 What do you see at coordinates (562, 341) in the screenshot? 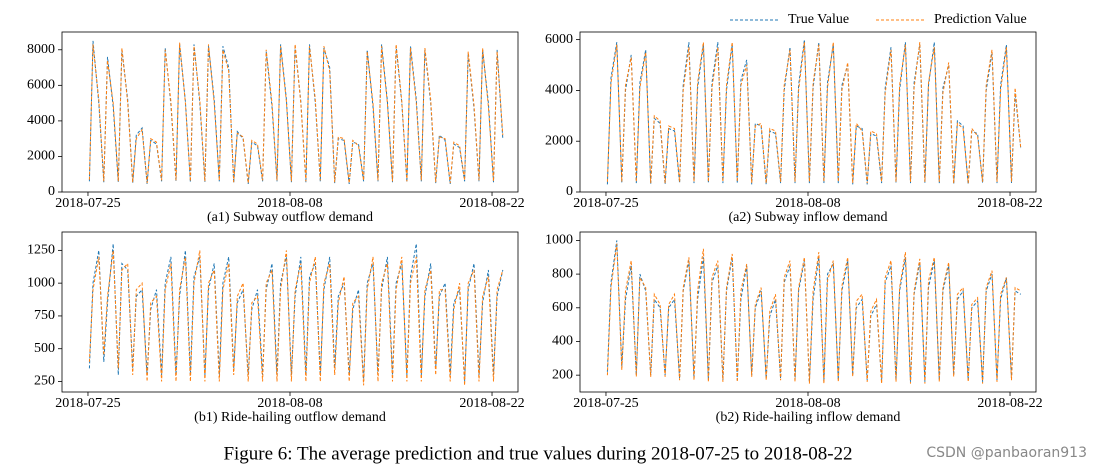
I see `y-tick-label: 400` at bounding box center [562, 341].